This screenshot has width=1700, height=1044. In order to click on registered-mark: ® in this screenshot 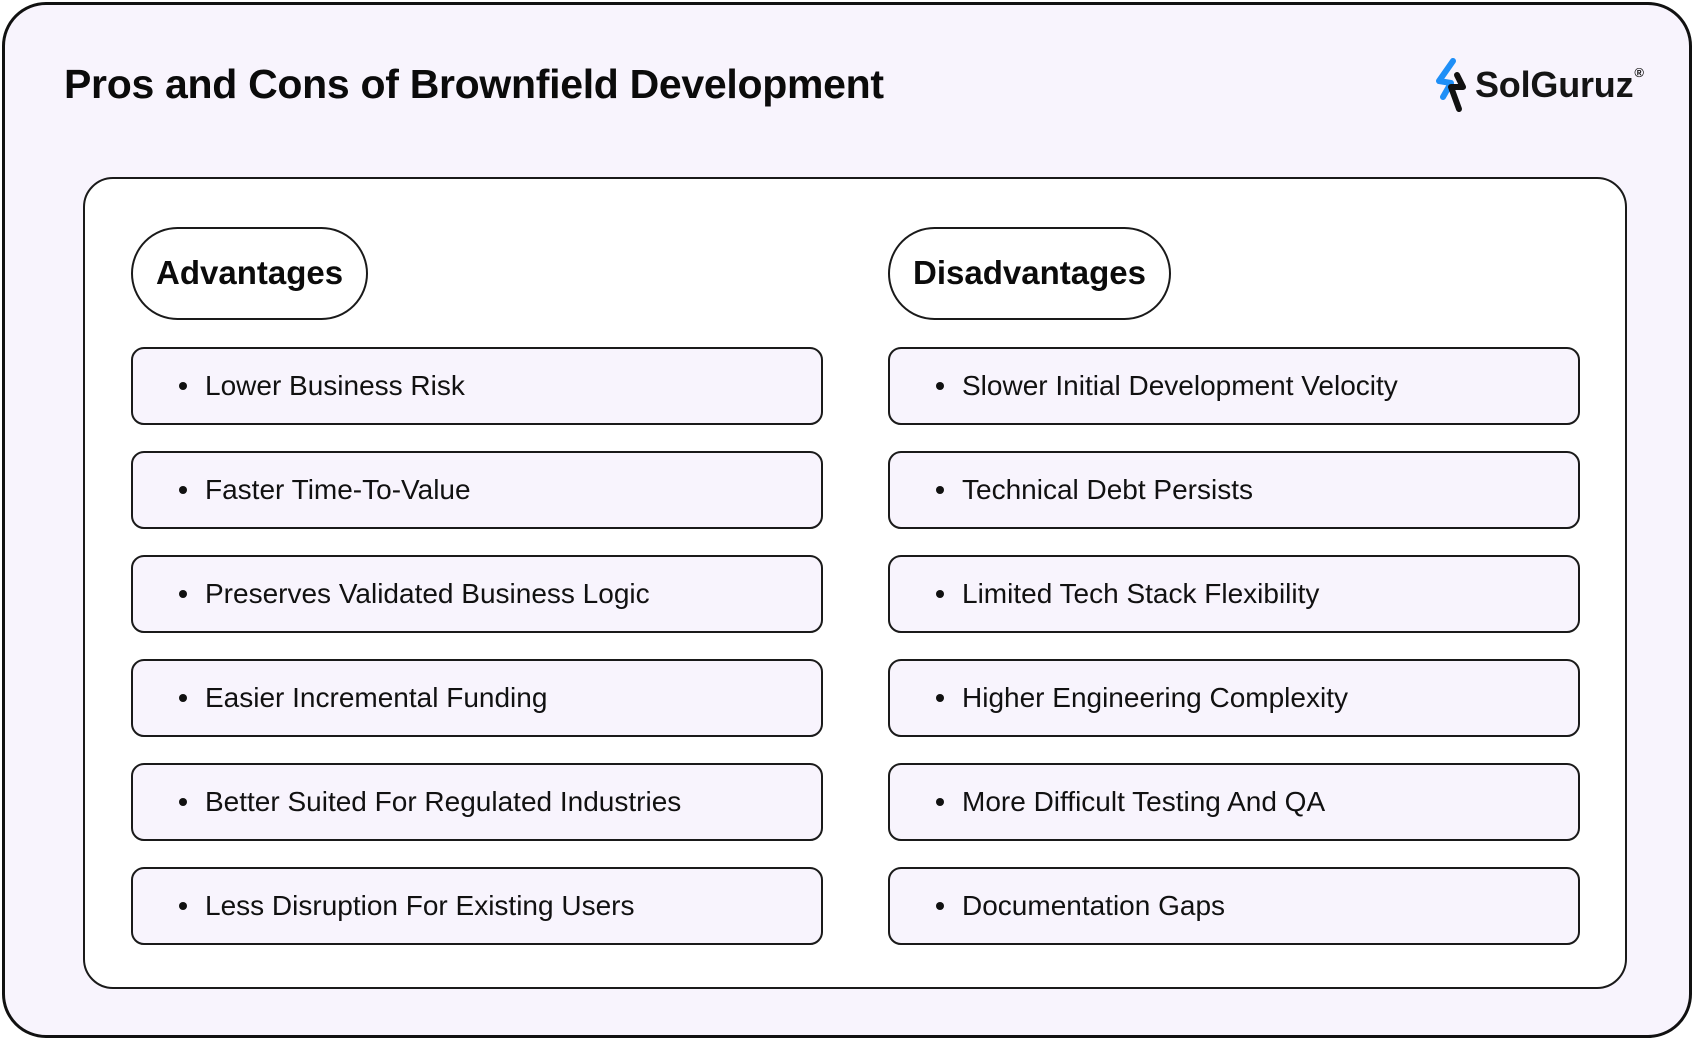, I will do `click(1639, 72)`.